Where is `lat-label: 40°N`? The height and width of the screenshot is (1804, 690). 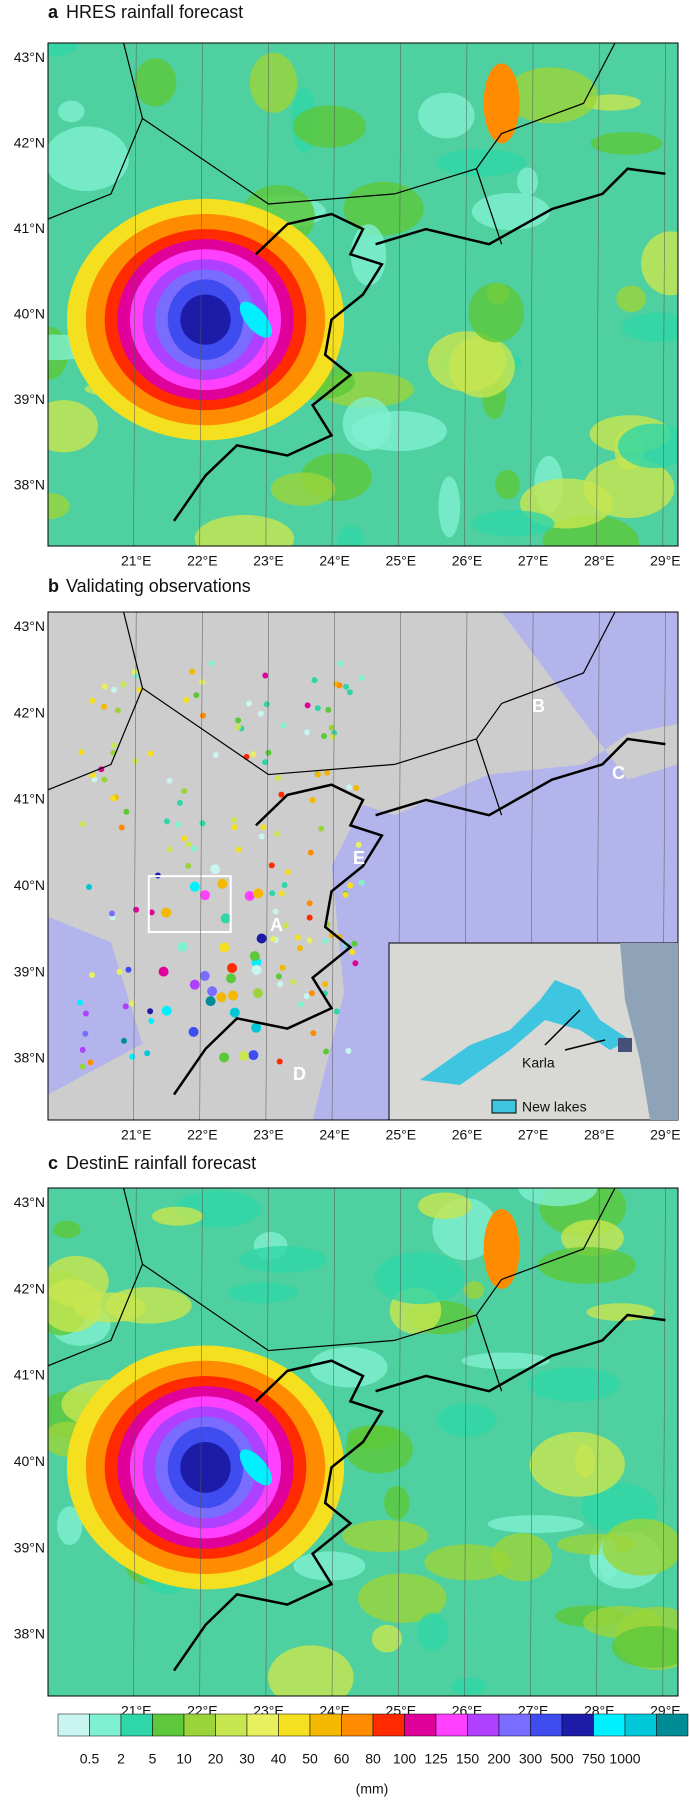
lat-label: 40°N is located at coordinates (29, 313).